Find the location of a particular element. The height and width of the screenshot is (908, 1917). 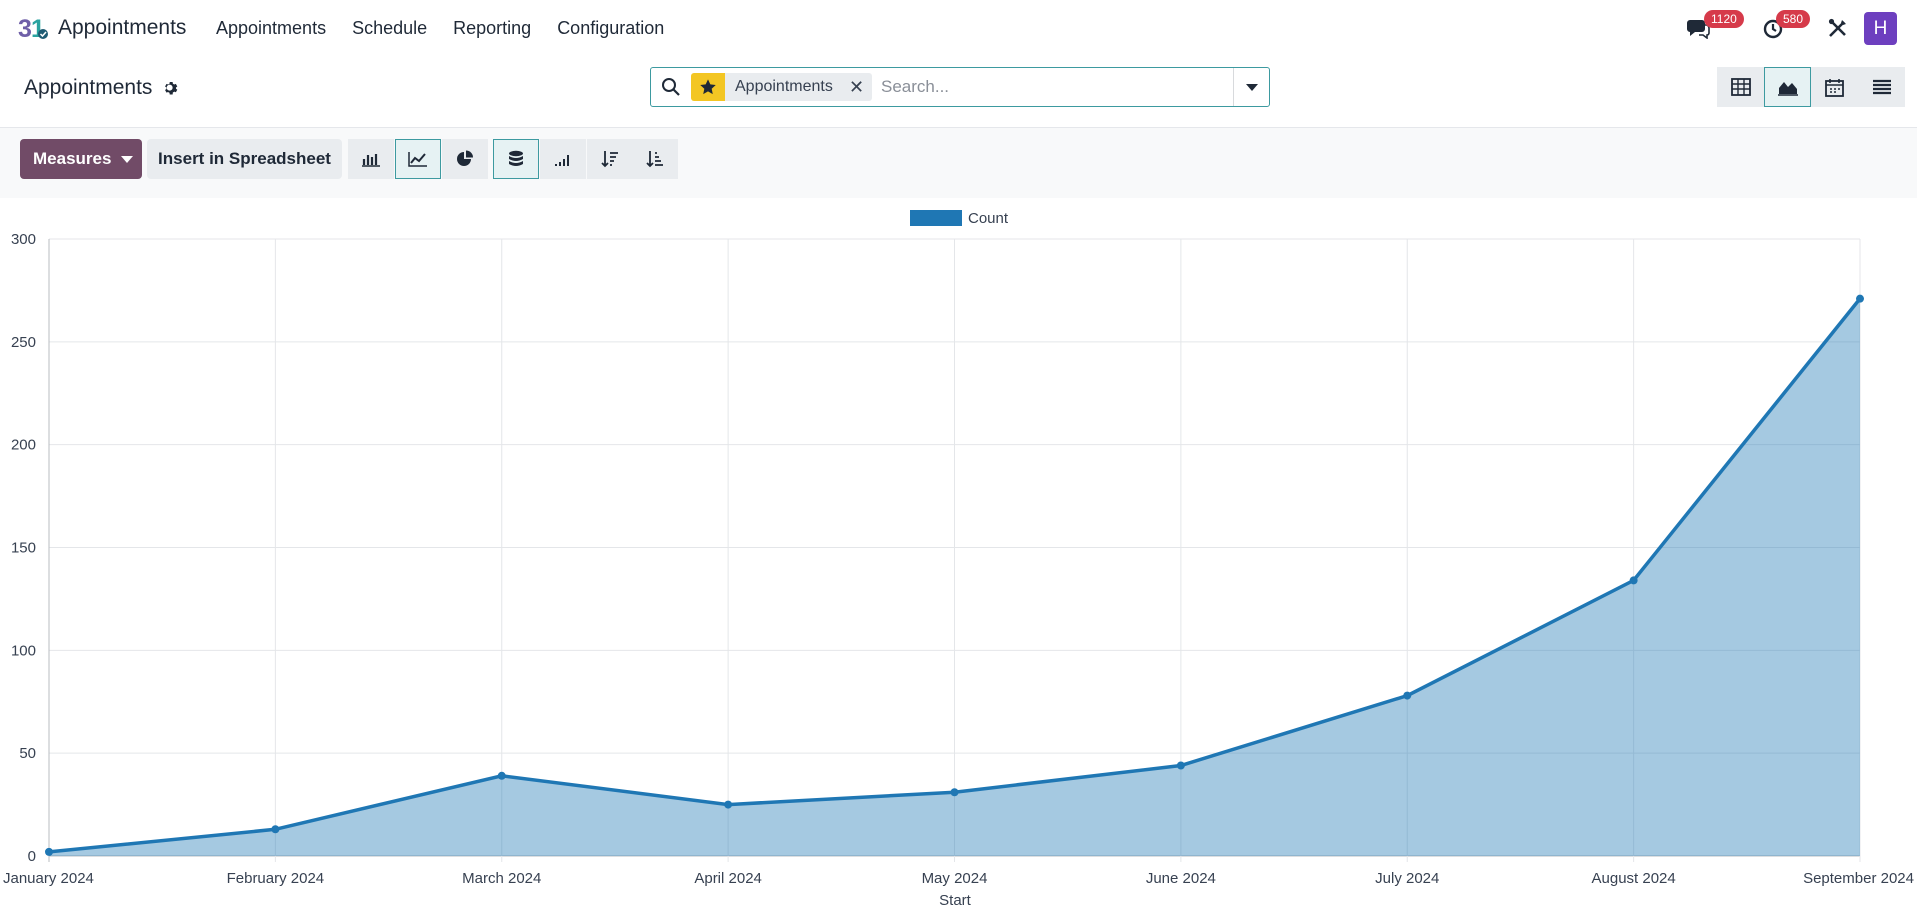

sort-descending-button is located at coordinates (610, 159).